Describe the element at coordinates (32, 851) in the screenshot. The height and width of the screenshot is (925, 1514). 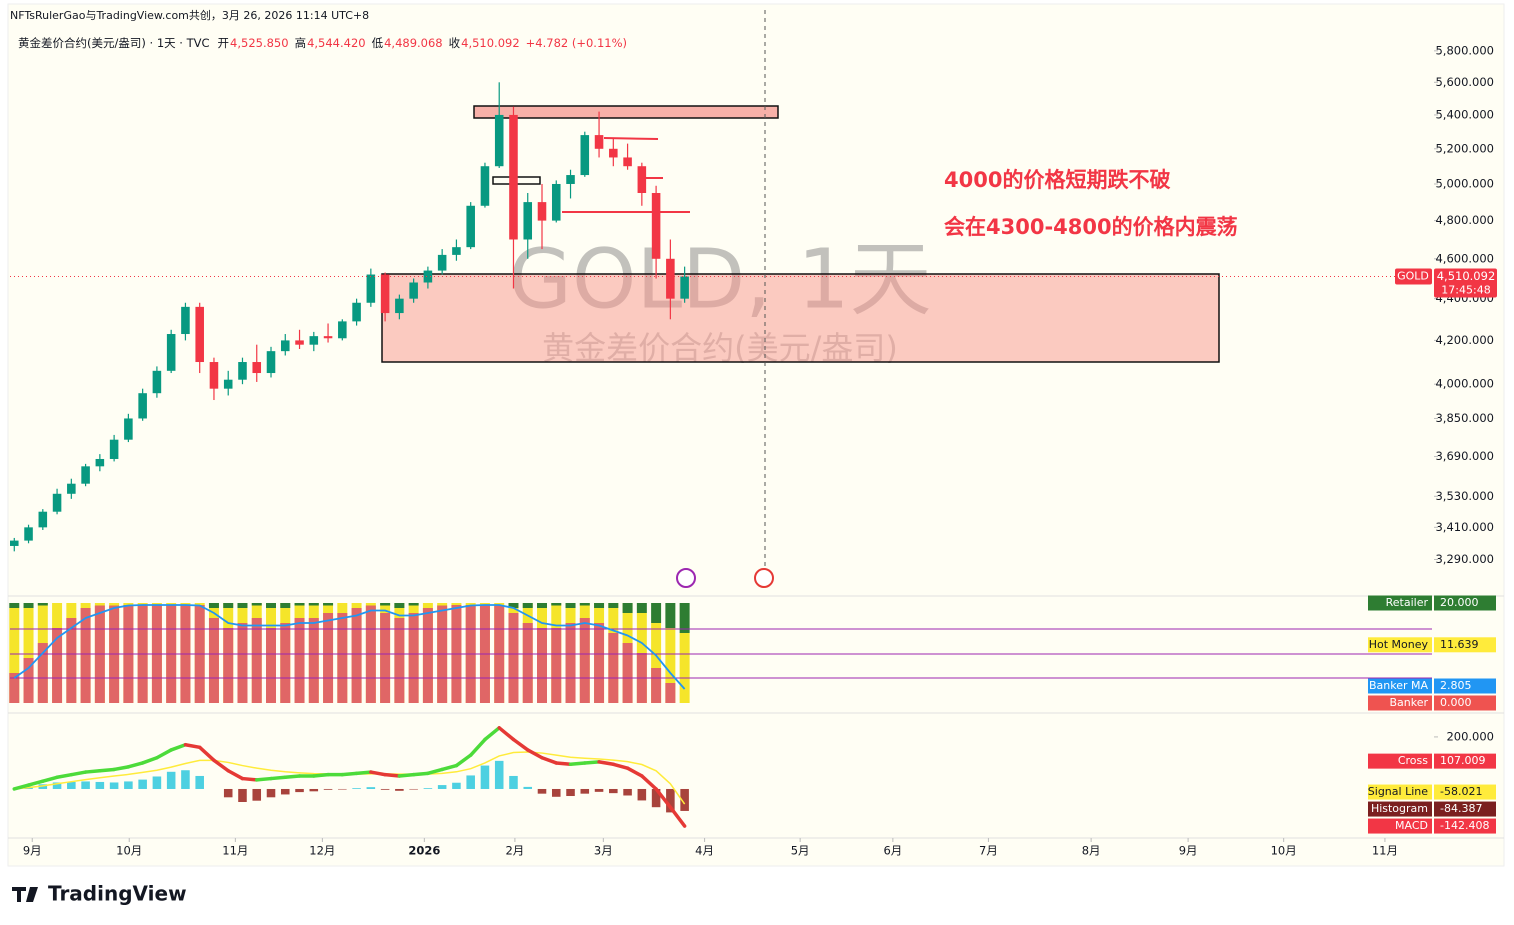
I see `x-tick-label: 9月` at that location.